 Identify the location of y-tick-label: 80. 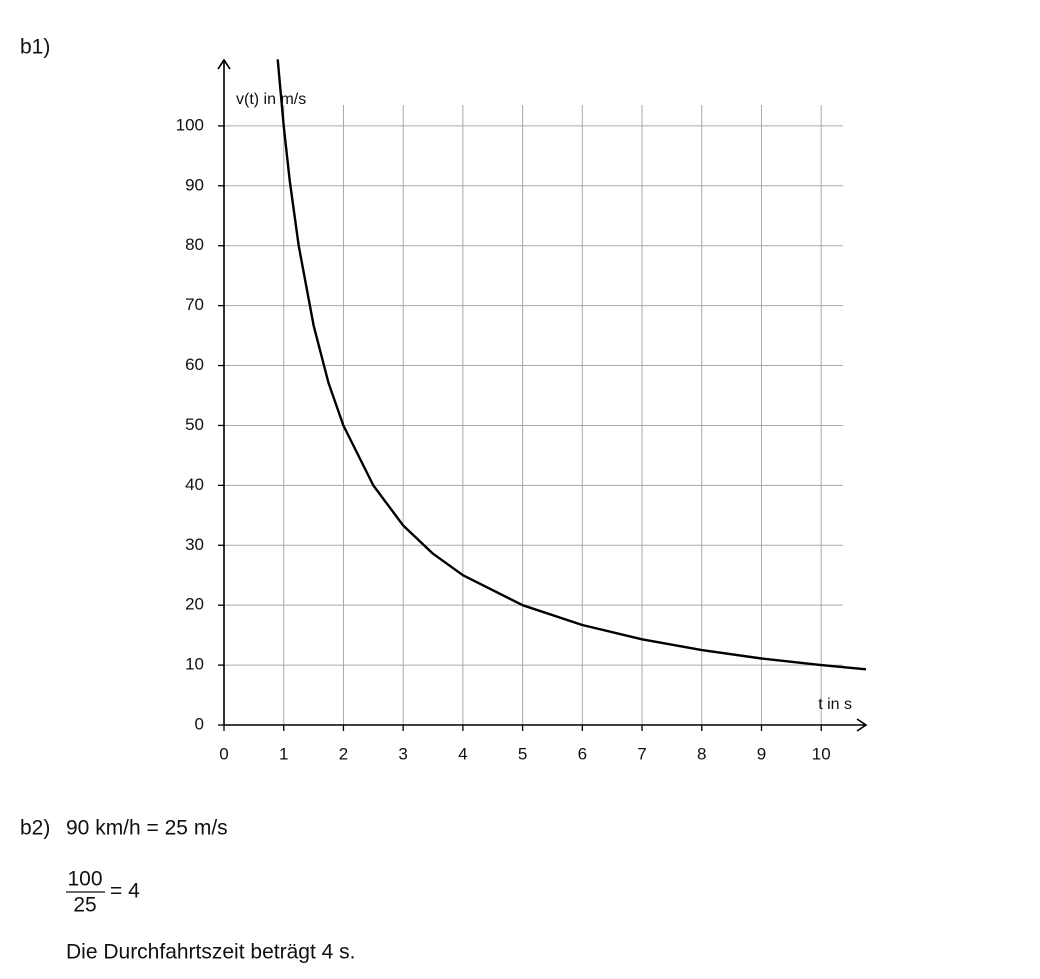
(194, 244).